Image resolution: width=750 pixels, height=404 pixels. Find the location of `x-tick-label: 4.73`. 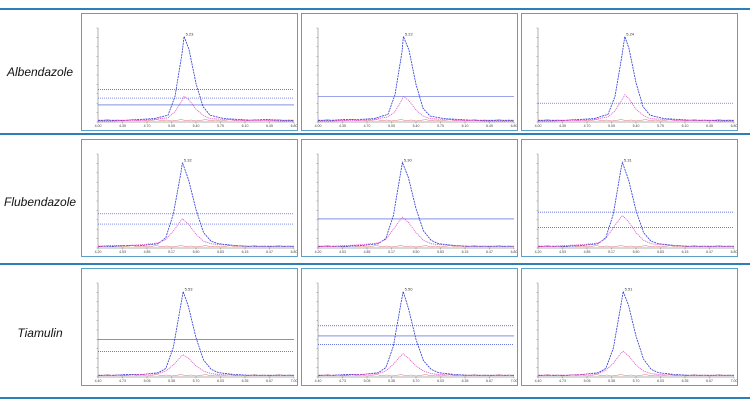

x-tick-label: 4.73 is located at coordinates (342, 381).